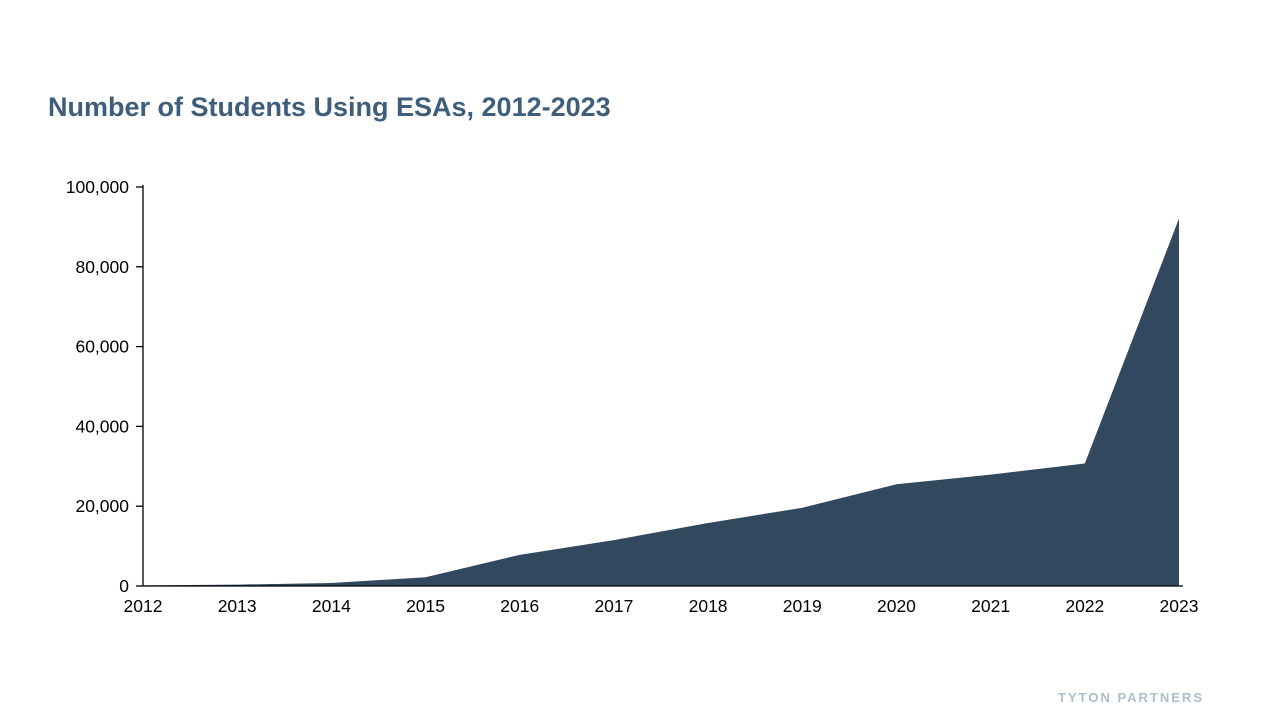 This screenshot has height=720, width=1280. I want to click on x-tick-label: 2017, so click(613, 606).